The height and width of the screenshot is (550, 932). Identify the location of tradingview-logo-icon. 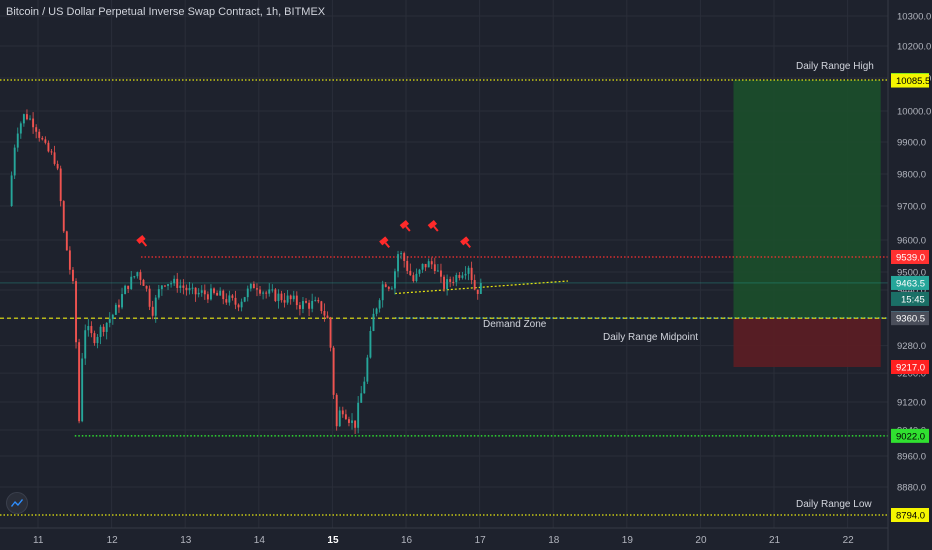
(17, 503).